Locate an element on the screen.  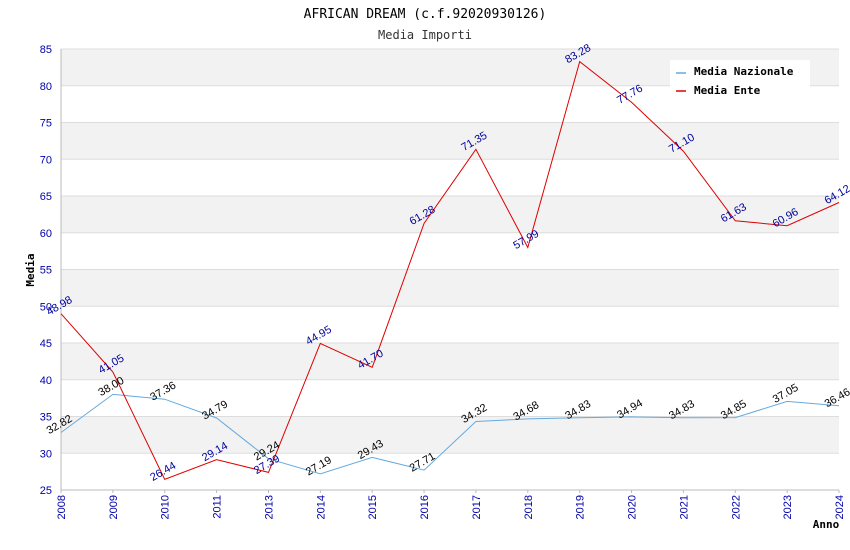
x-tick-label: 2022 is located at coordinates (736, 507).